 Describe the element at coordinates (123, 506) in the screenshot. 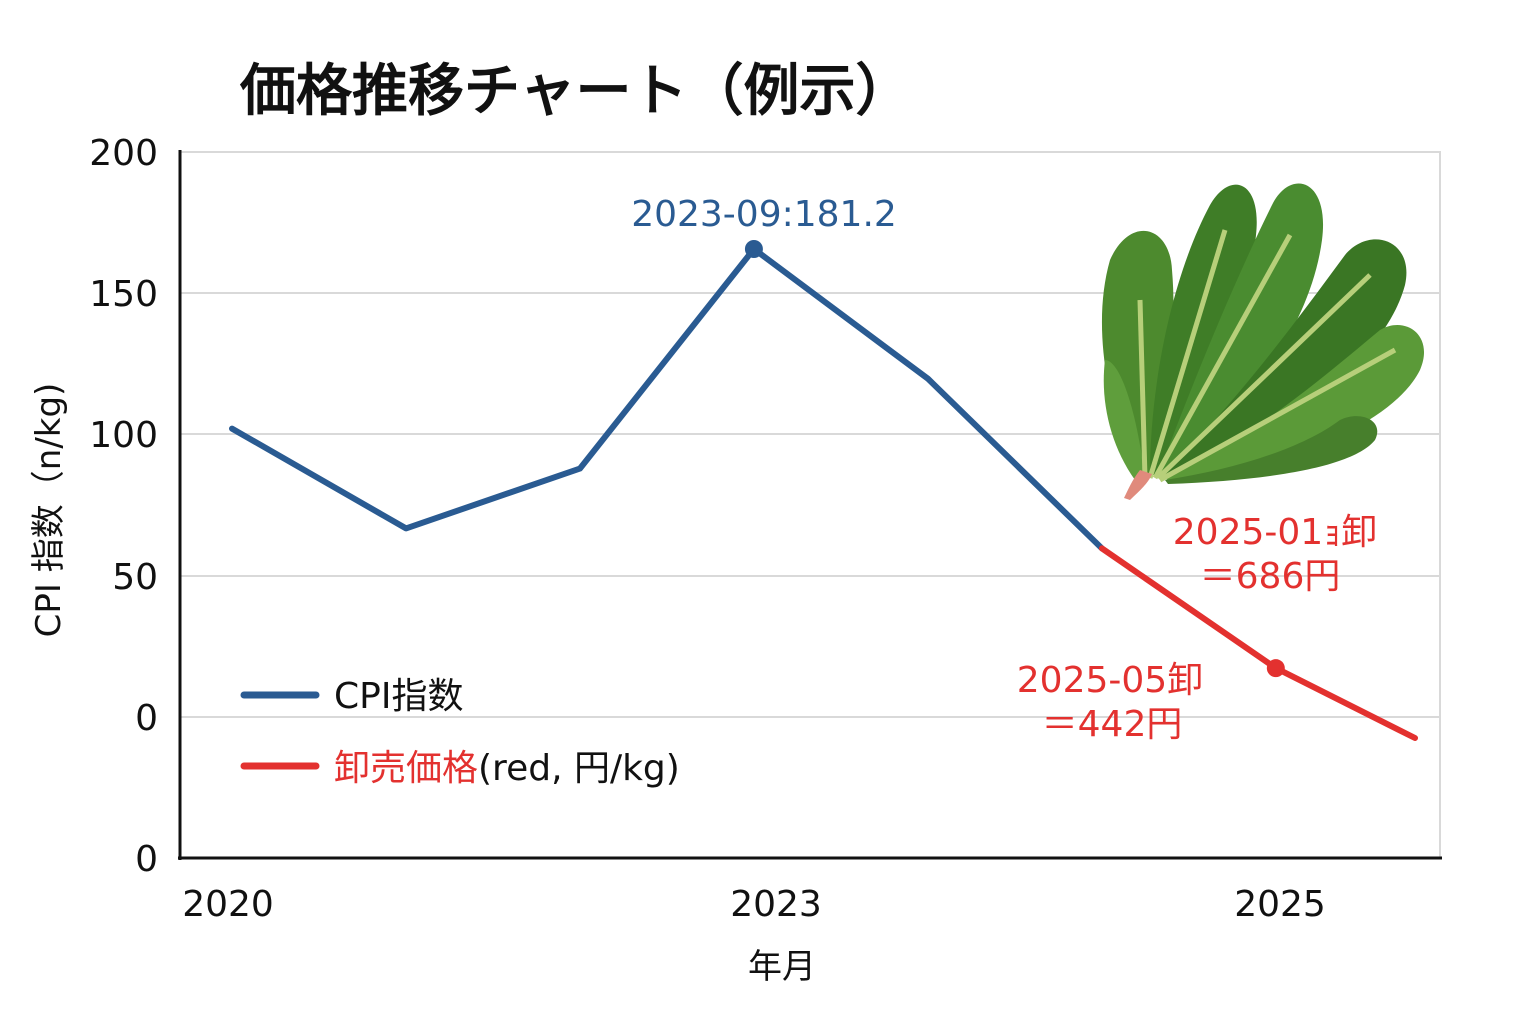

I see `y-tick-labels: 200 150 100 50 0 0` at that location.